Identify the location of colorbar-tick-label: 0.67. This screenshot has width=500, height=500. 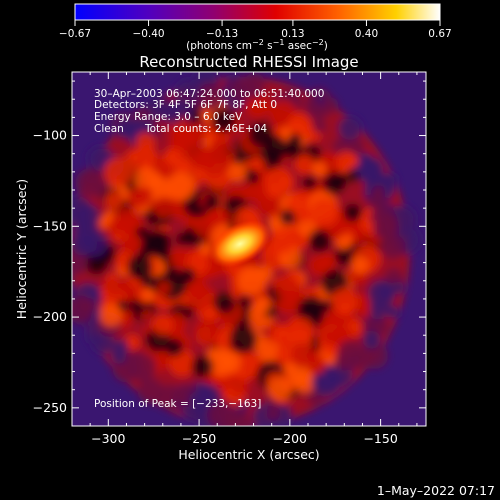
(439, 34).